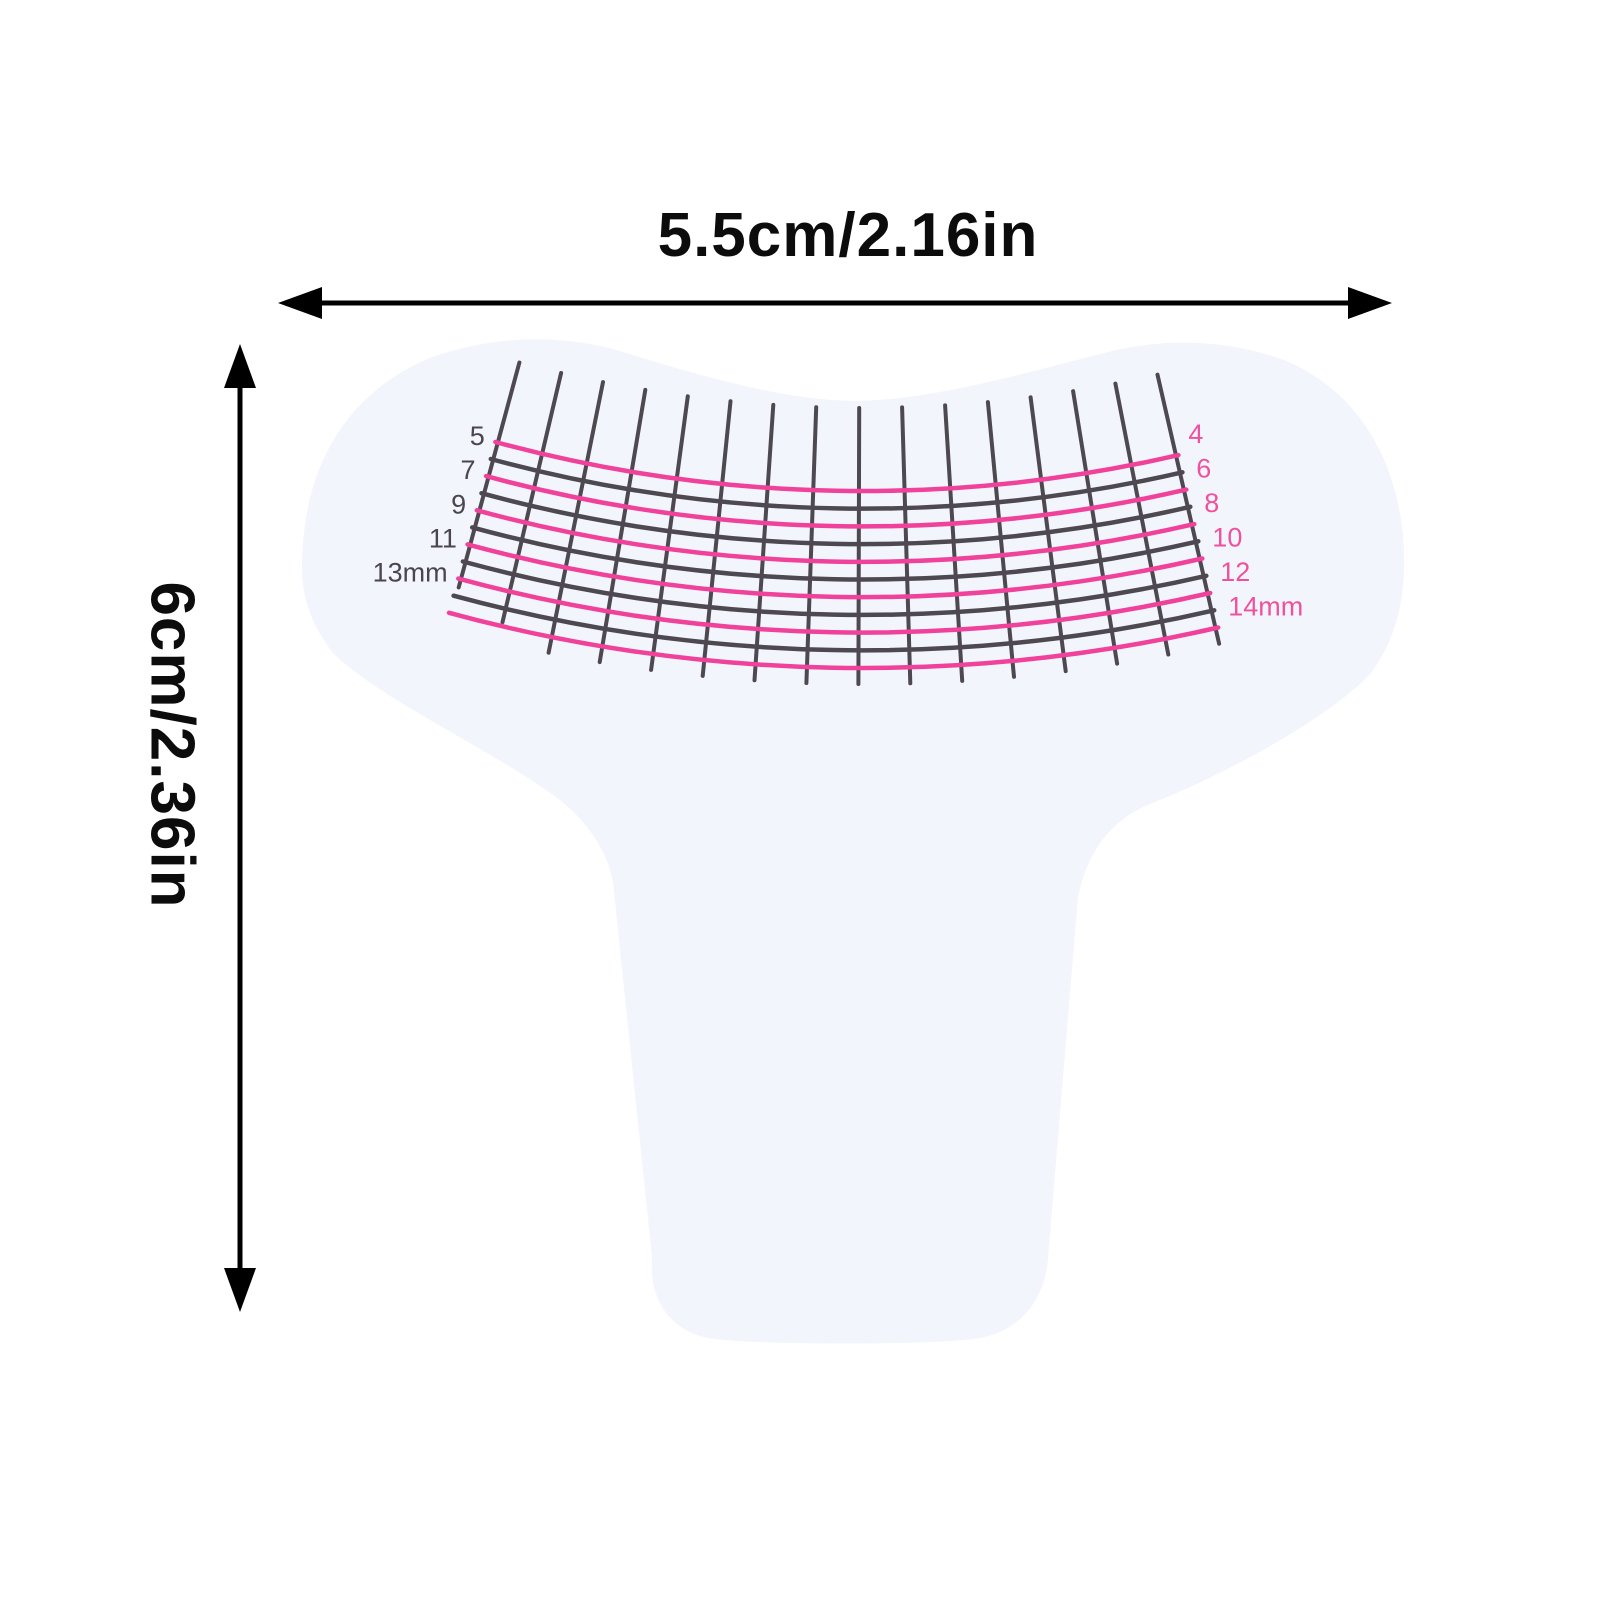  What do you see at coordinates (410, 573) in the screenshot?
I see `grid-label-13mm: 13mm` at bounding box center [410, 573].